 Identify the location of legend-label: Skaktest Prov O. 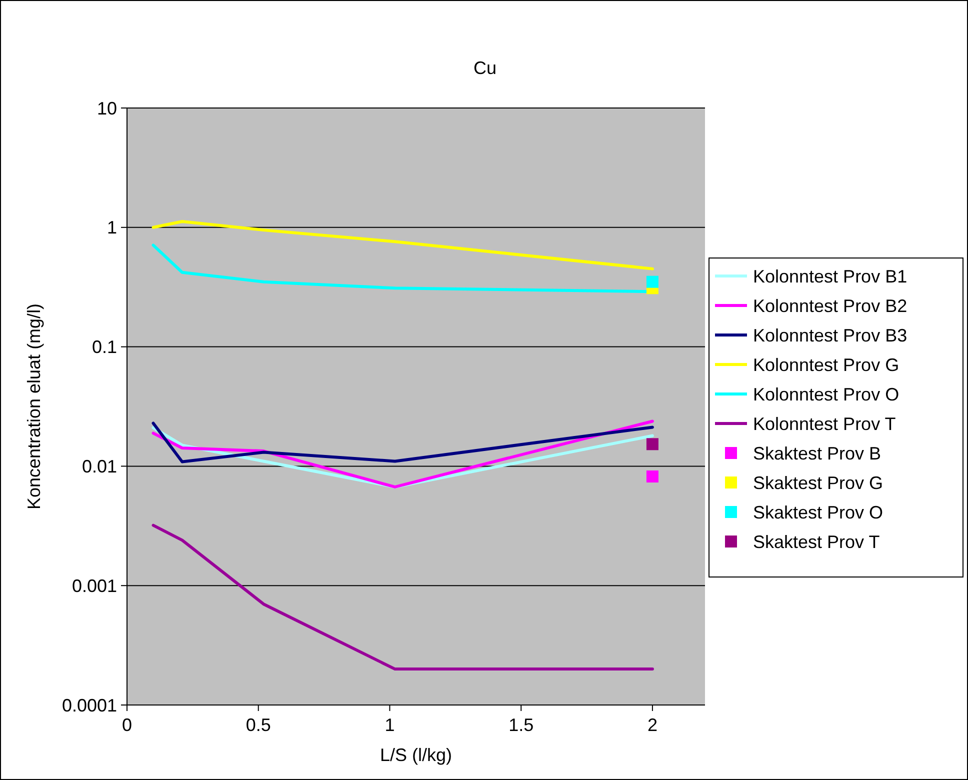
(818, 512).